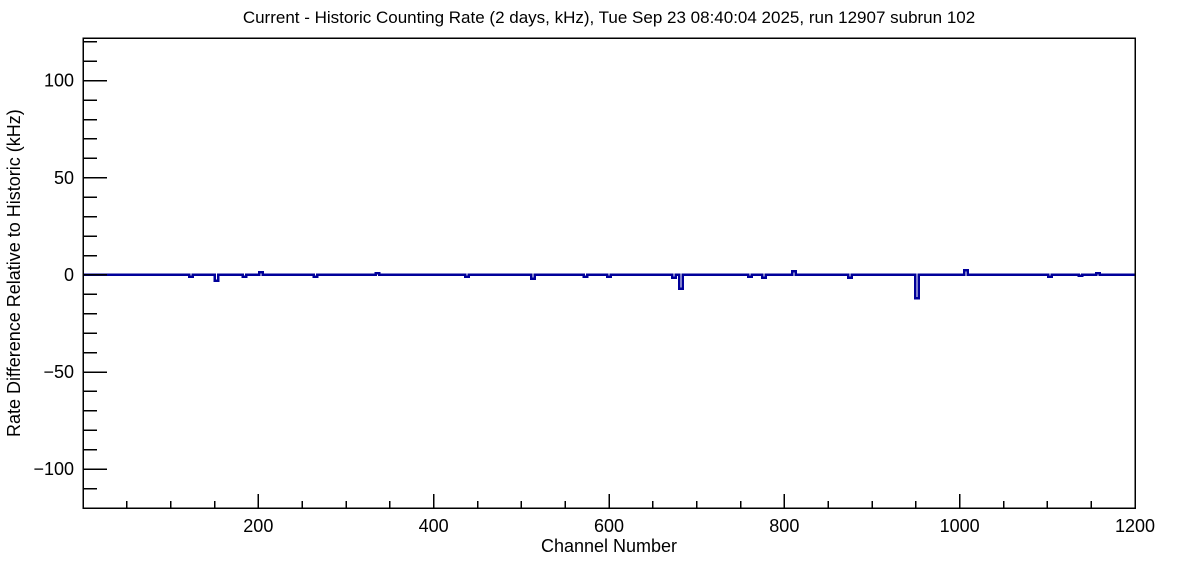  Describe the element at coordinates (1135, 526) in the screenshot. I see `x-tick-label: 1200` at that location.